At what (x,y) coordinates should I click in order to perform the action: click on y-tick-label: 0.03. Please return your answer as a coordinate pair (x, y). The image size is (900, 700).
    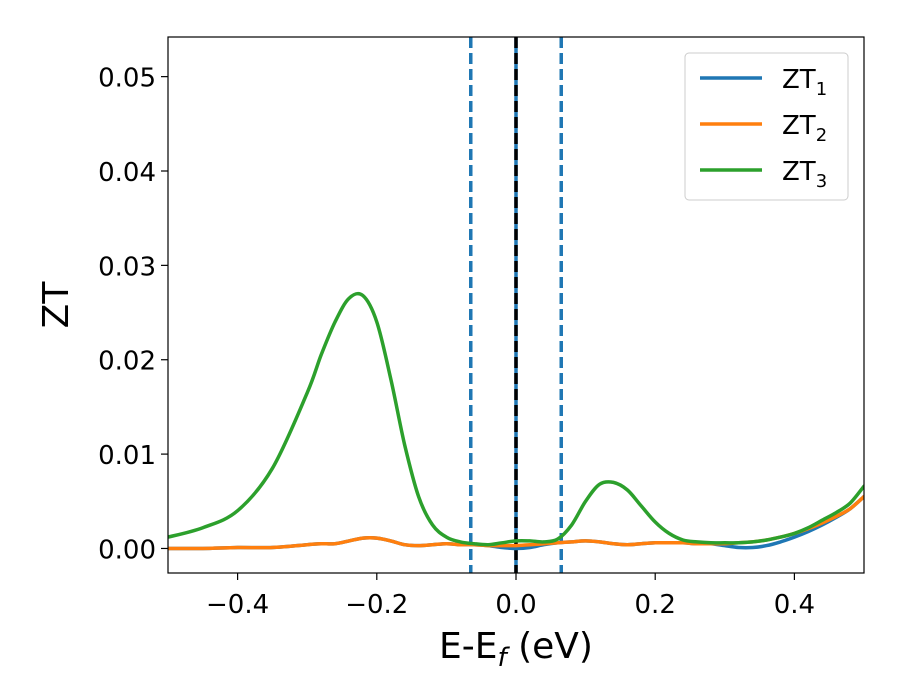
    Looking at the image, I should click on (127, 267).